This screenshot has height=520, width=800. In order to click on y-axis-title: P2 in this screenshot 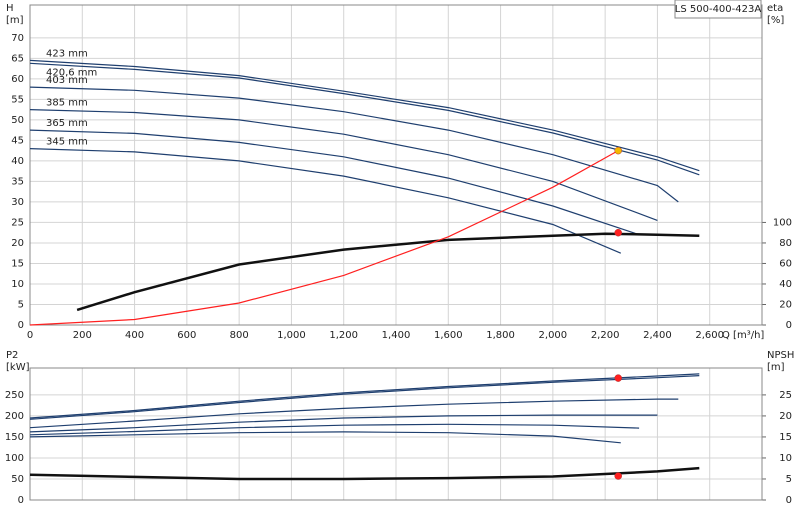, I will do `click(12, 355)`.